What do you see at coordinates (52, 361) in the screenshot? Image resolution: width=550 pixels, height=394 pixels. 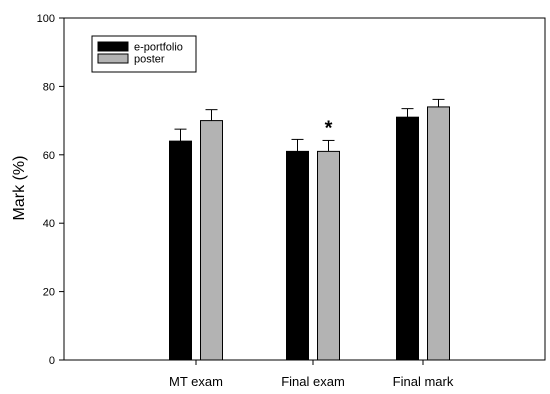 I see `y-tick-label: 0` at bounding box center [52, 361].